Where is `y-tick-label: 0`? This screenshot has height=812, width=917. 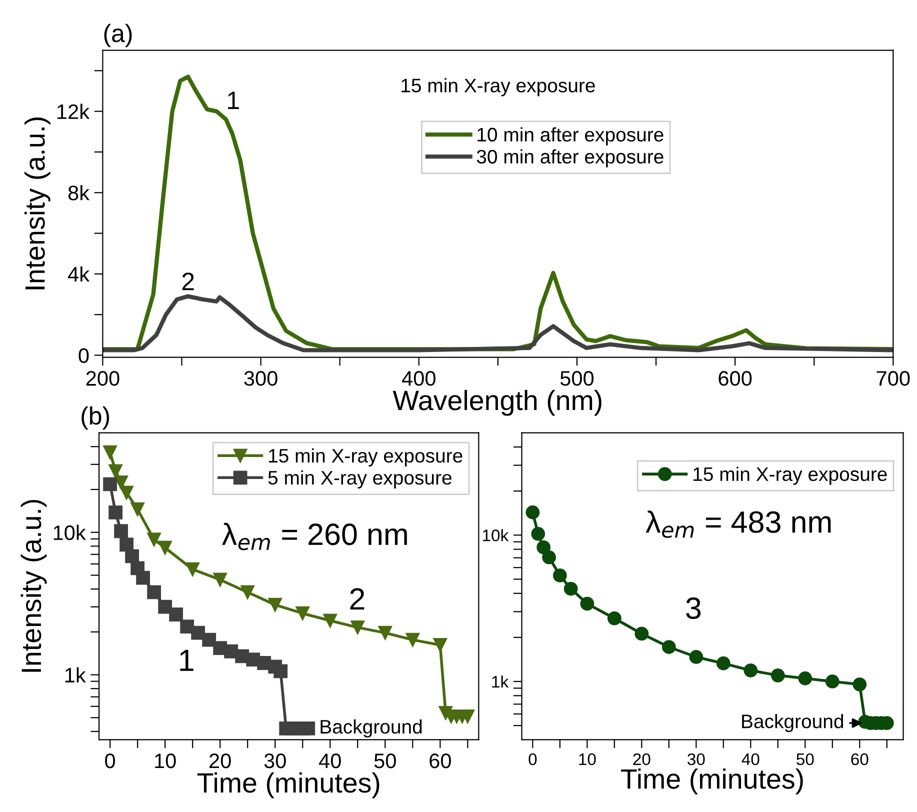 y-tick-label: 0 is located at coordinates (83, 355).